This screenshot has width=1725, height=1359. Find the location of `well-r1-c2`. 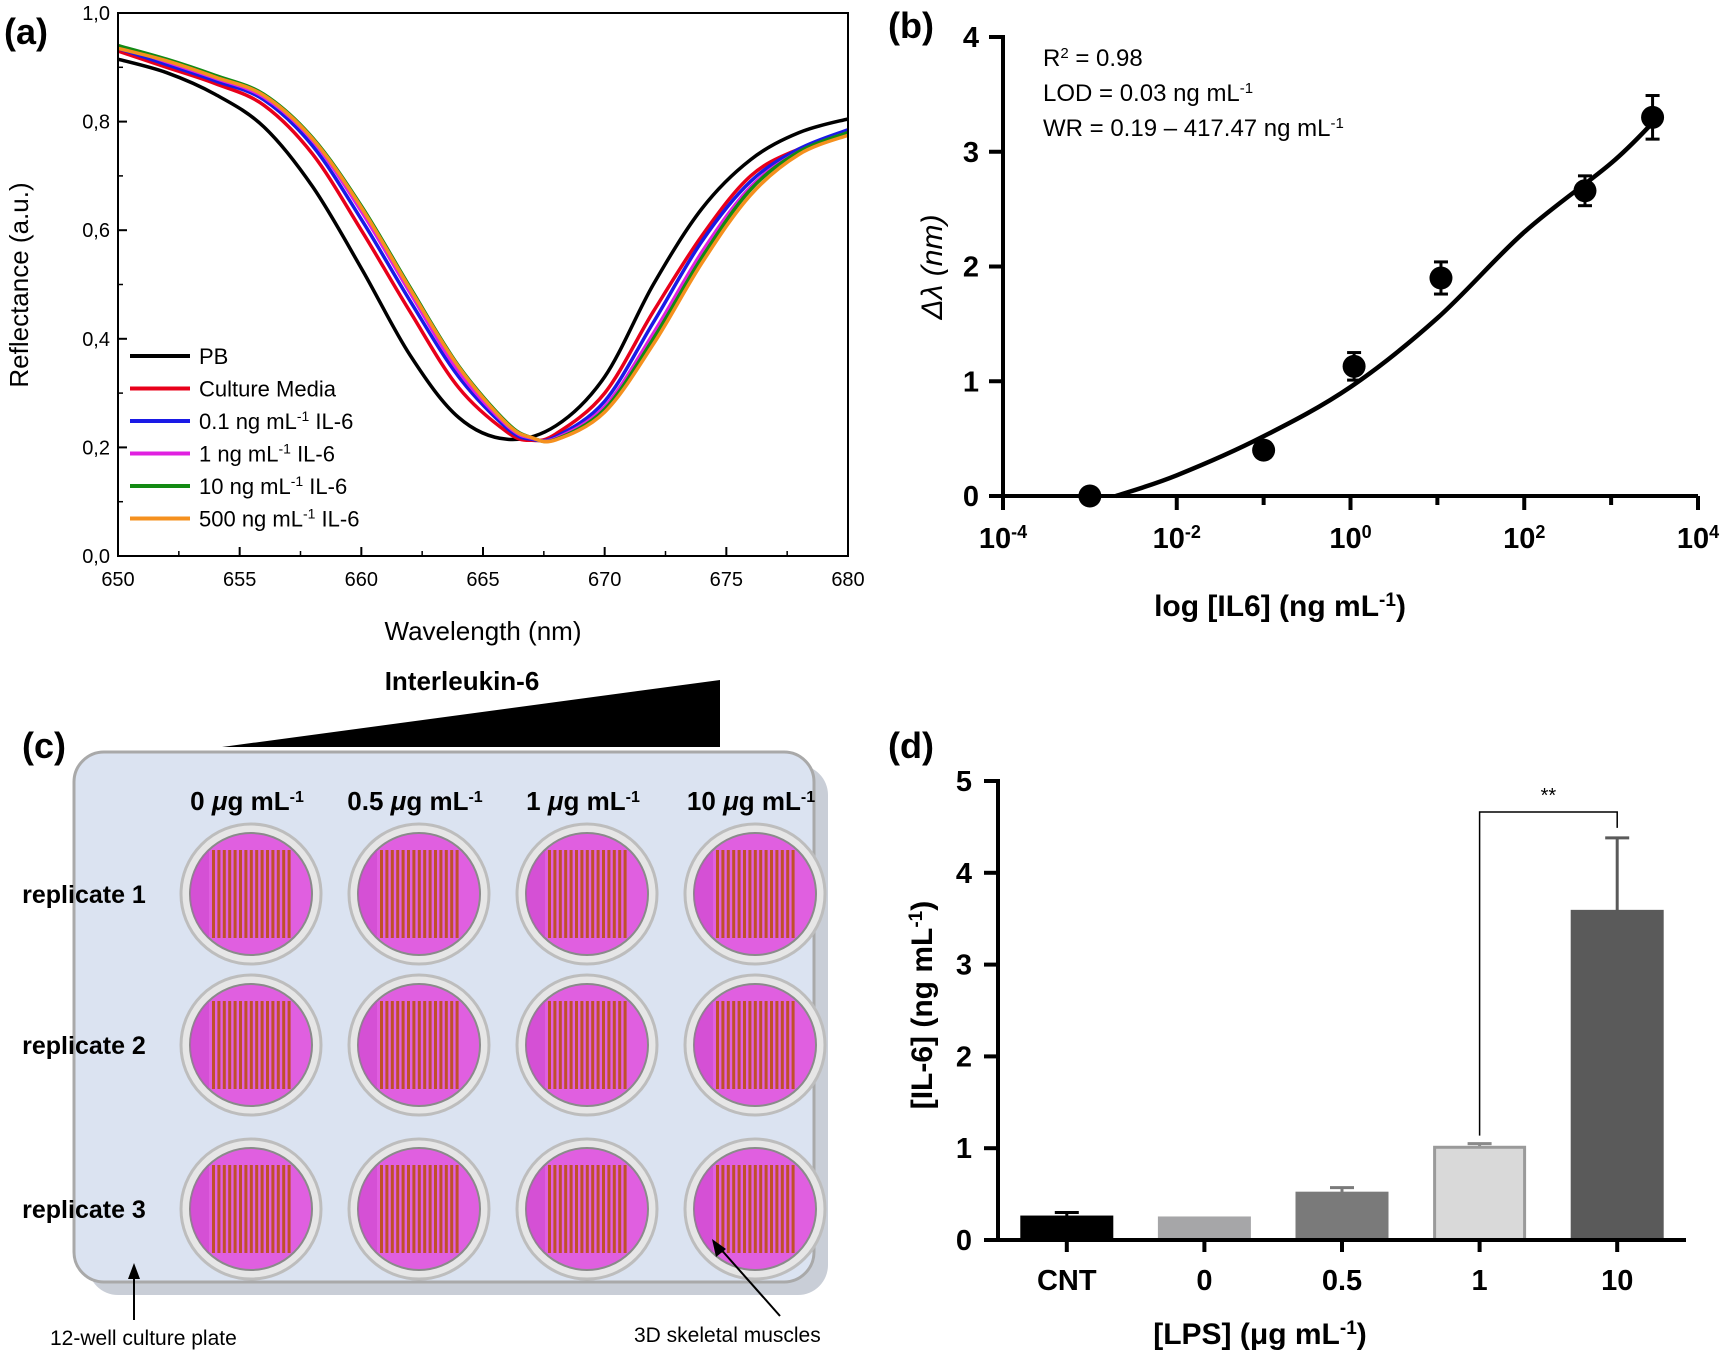

well-r1-c2 is located at coordinates (419, 894).